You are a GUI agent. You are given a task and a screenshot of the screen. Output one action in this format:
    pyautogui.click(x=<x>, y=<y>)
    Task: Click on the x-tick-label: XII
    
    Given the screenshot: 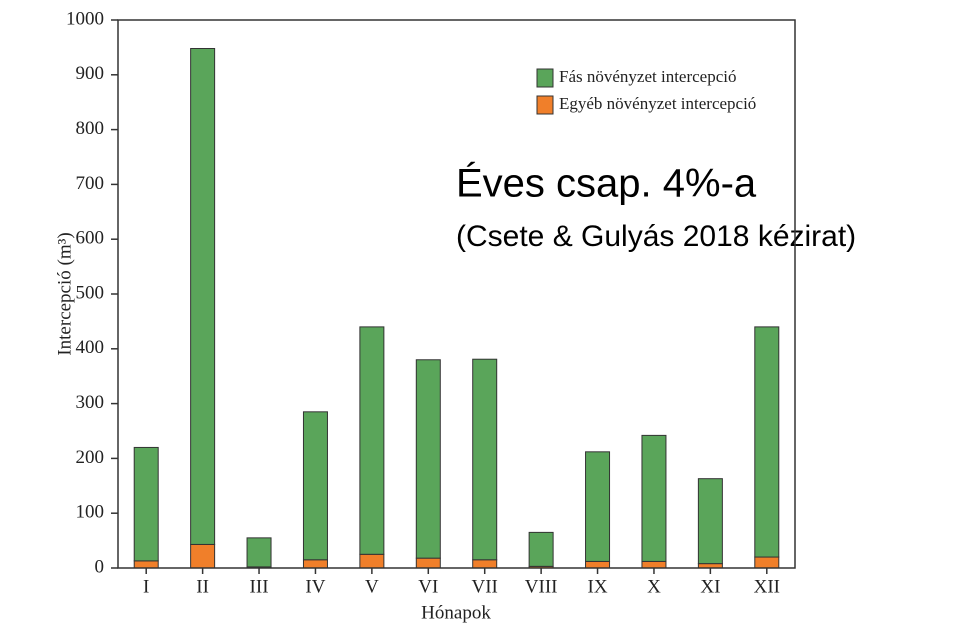 What is the action you would take?
    pyautogui.click(x=767, y=586)
    